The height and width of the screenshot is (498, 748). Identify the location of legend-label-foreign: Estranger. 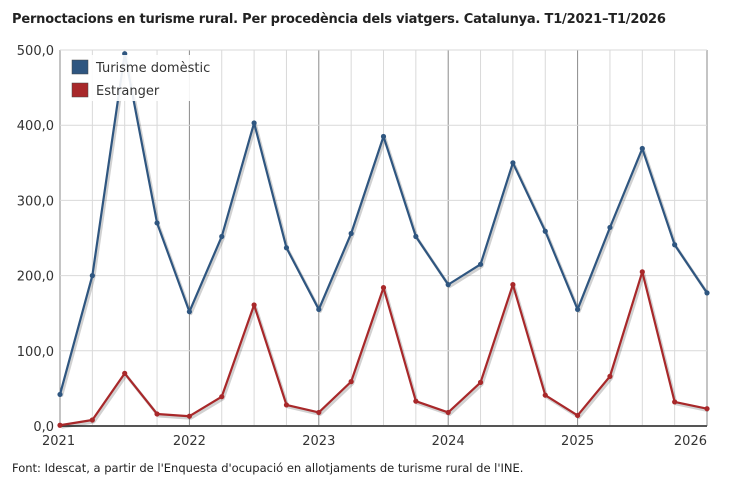
(128, 91).